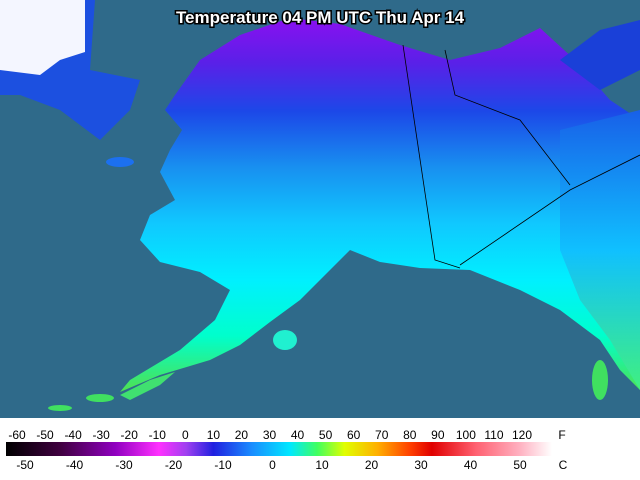 This screenshot has height=480, width=640. Describe the element at coordinates (520, 465) in the screenshot. I see `c-label: 50` at that location.